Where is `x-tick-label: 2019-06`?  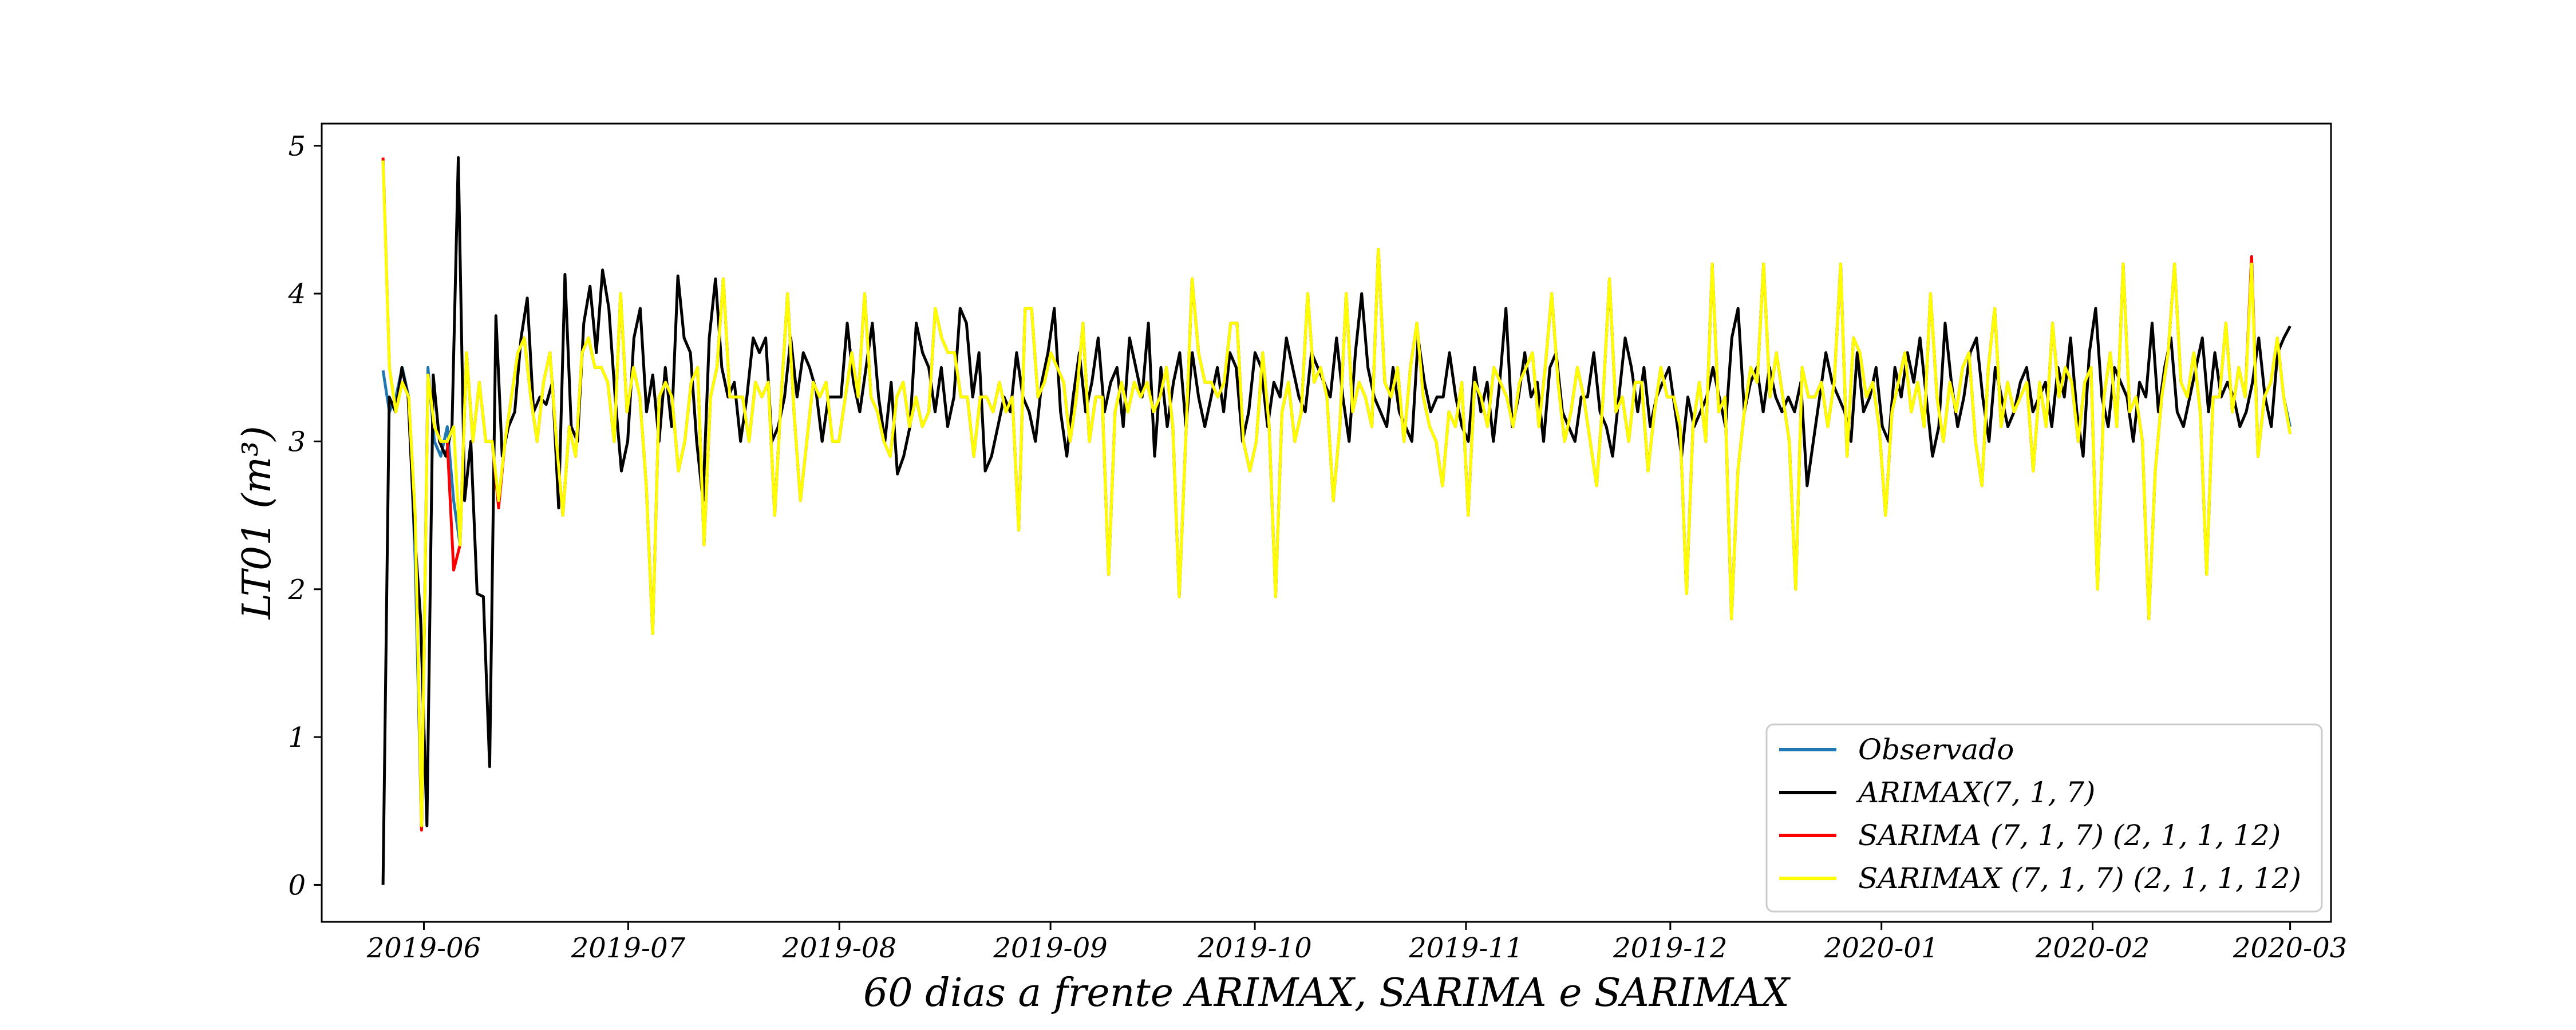 x-tick-label: 2019-06 is located at coordinates (423, 948).